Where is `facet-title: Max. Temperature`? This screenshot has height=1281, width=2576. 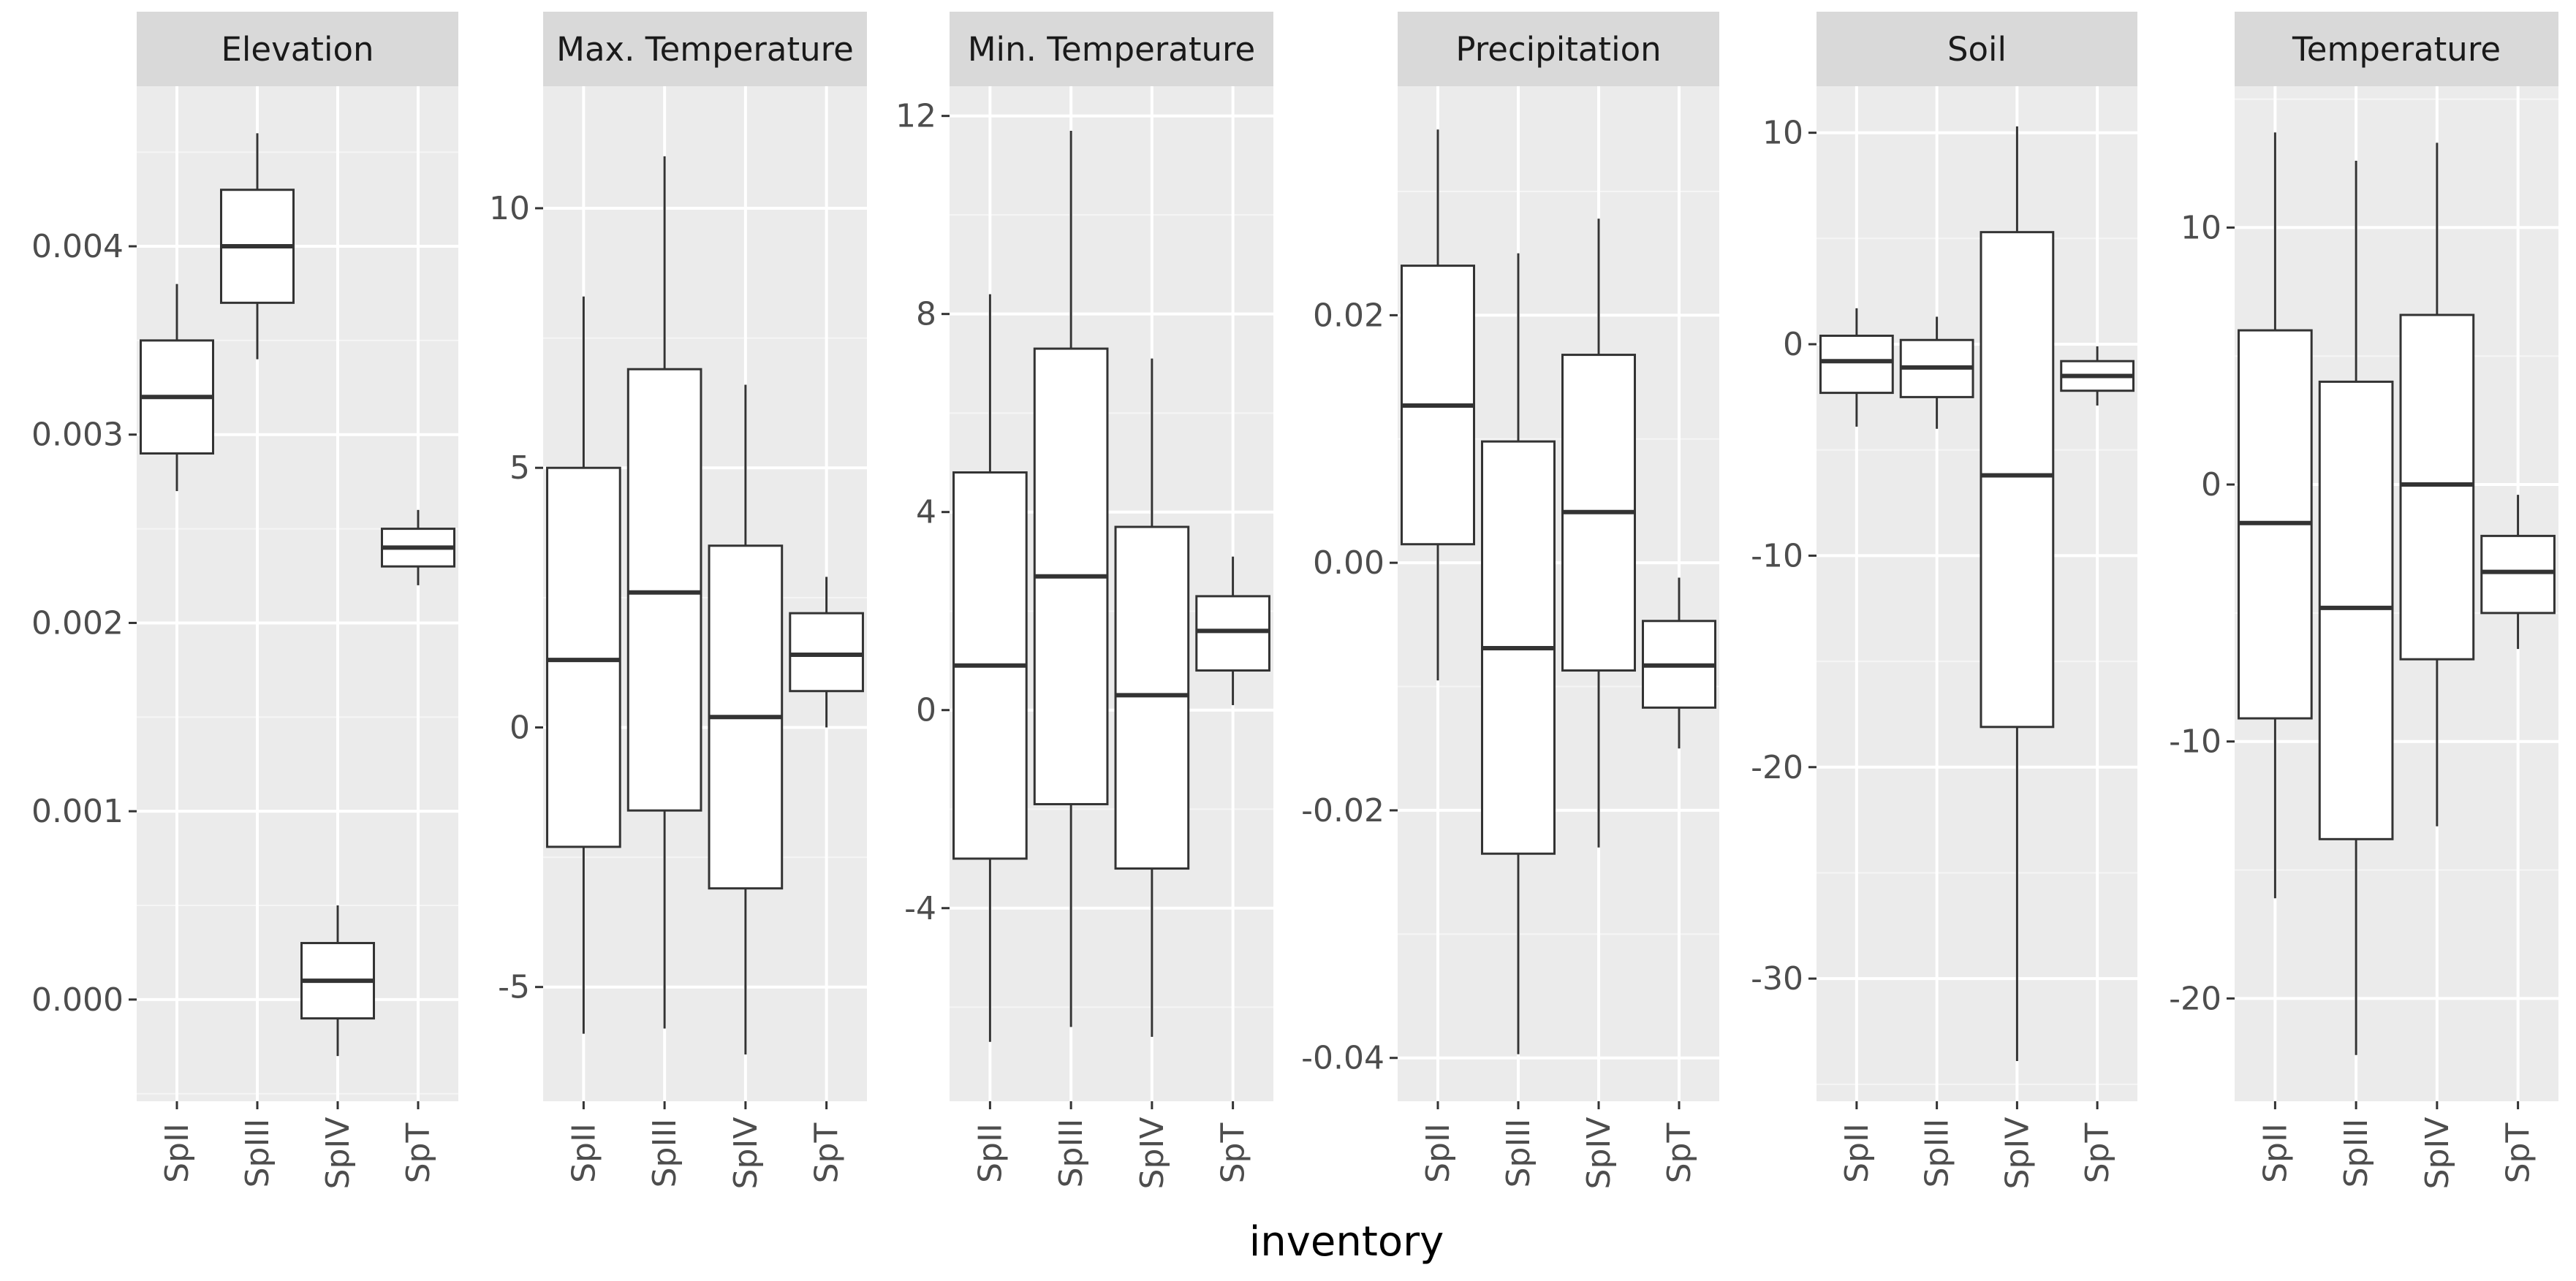
facet-title: Max. Temperature is located at coordinates (705, 49).